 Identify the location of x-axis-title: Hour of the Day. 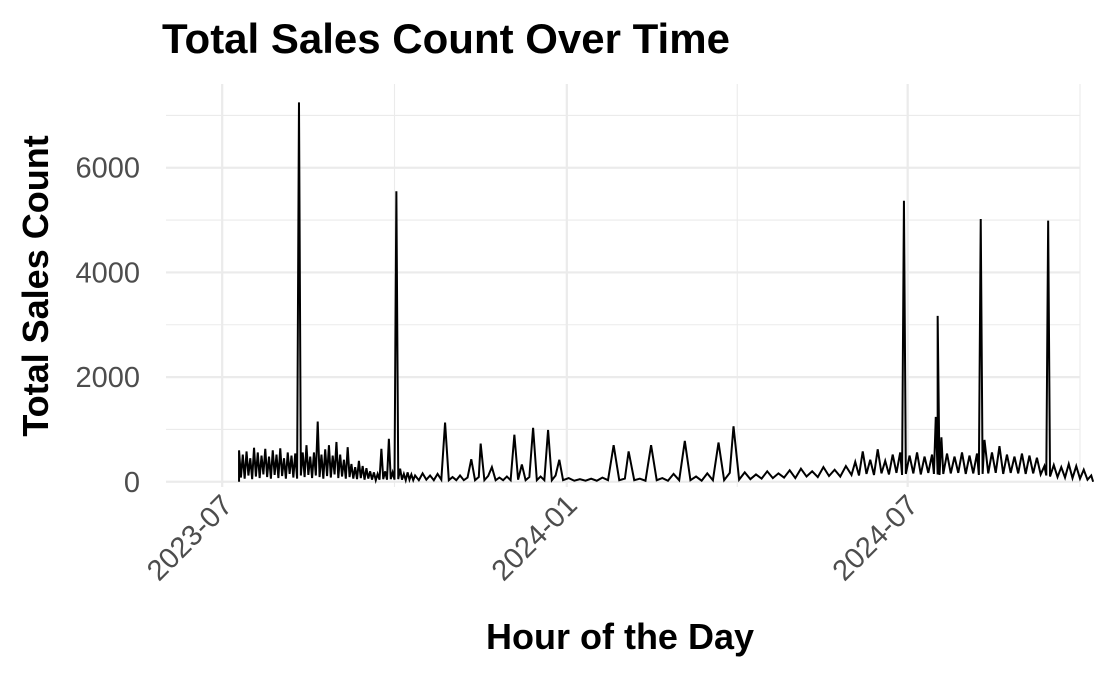
(620, 636).